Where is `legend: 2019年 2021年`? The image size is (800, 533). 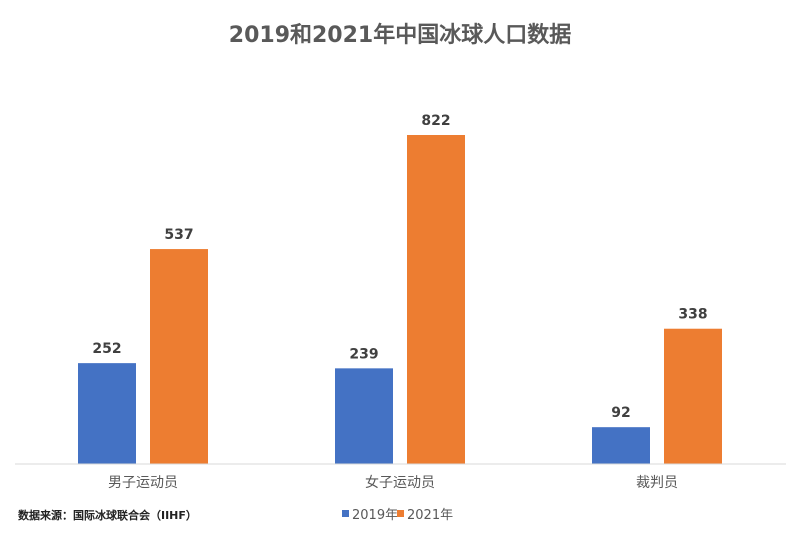 legend: 2019年 2021年 is located at coordinates (397, 515).